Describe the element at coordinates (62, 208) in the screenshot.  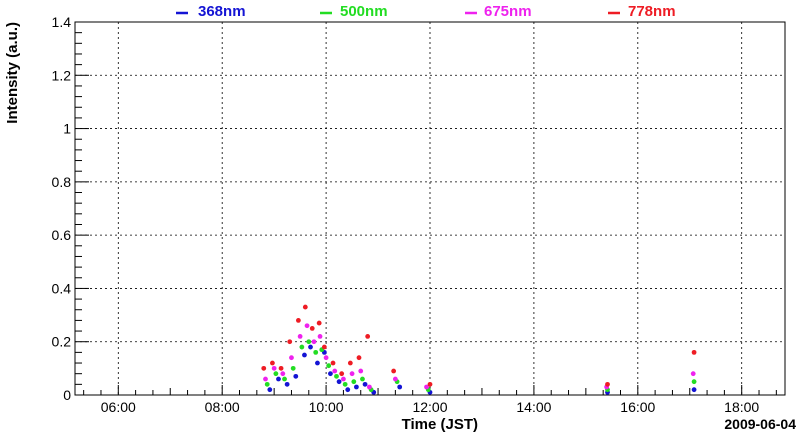
I see `y-tick-labels: 0 0.2 0.4 0.6 0.8 1 1.2 1.4` at that location.